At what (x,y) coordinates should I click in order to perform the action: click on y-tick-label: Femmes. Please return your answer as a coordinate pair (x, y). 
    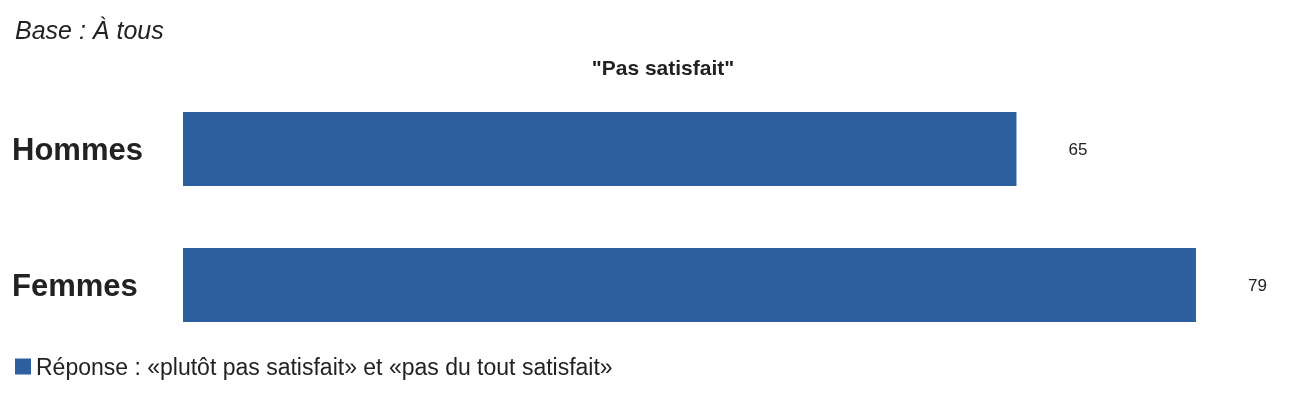
    Looking at the image, I should click on (75, 285).